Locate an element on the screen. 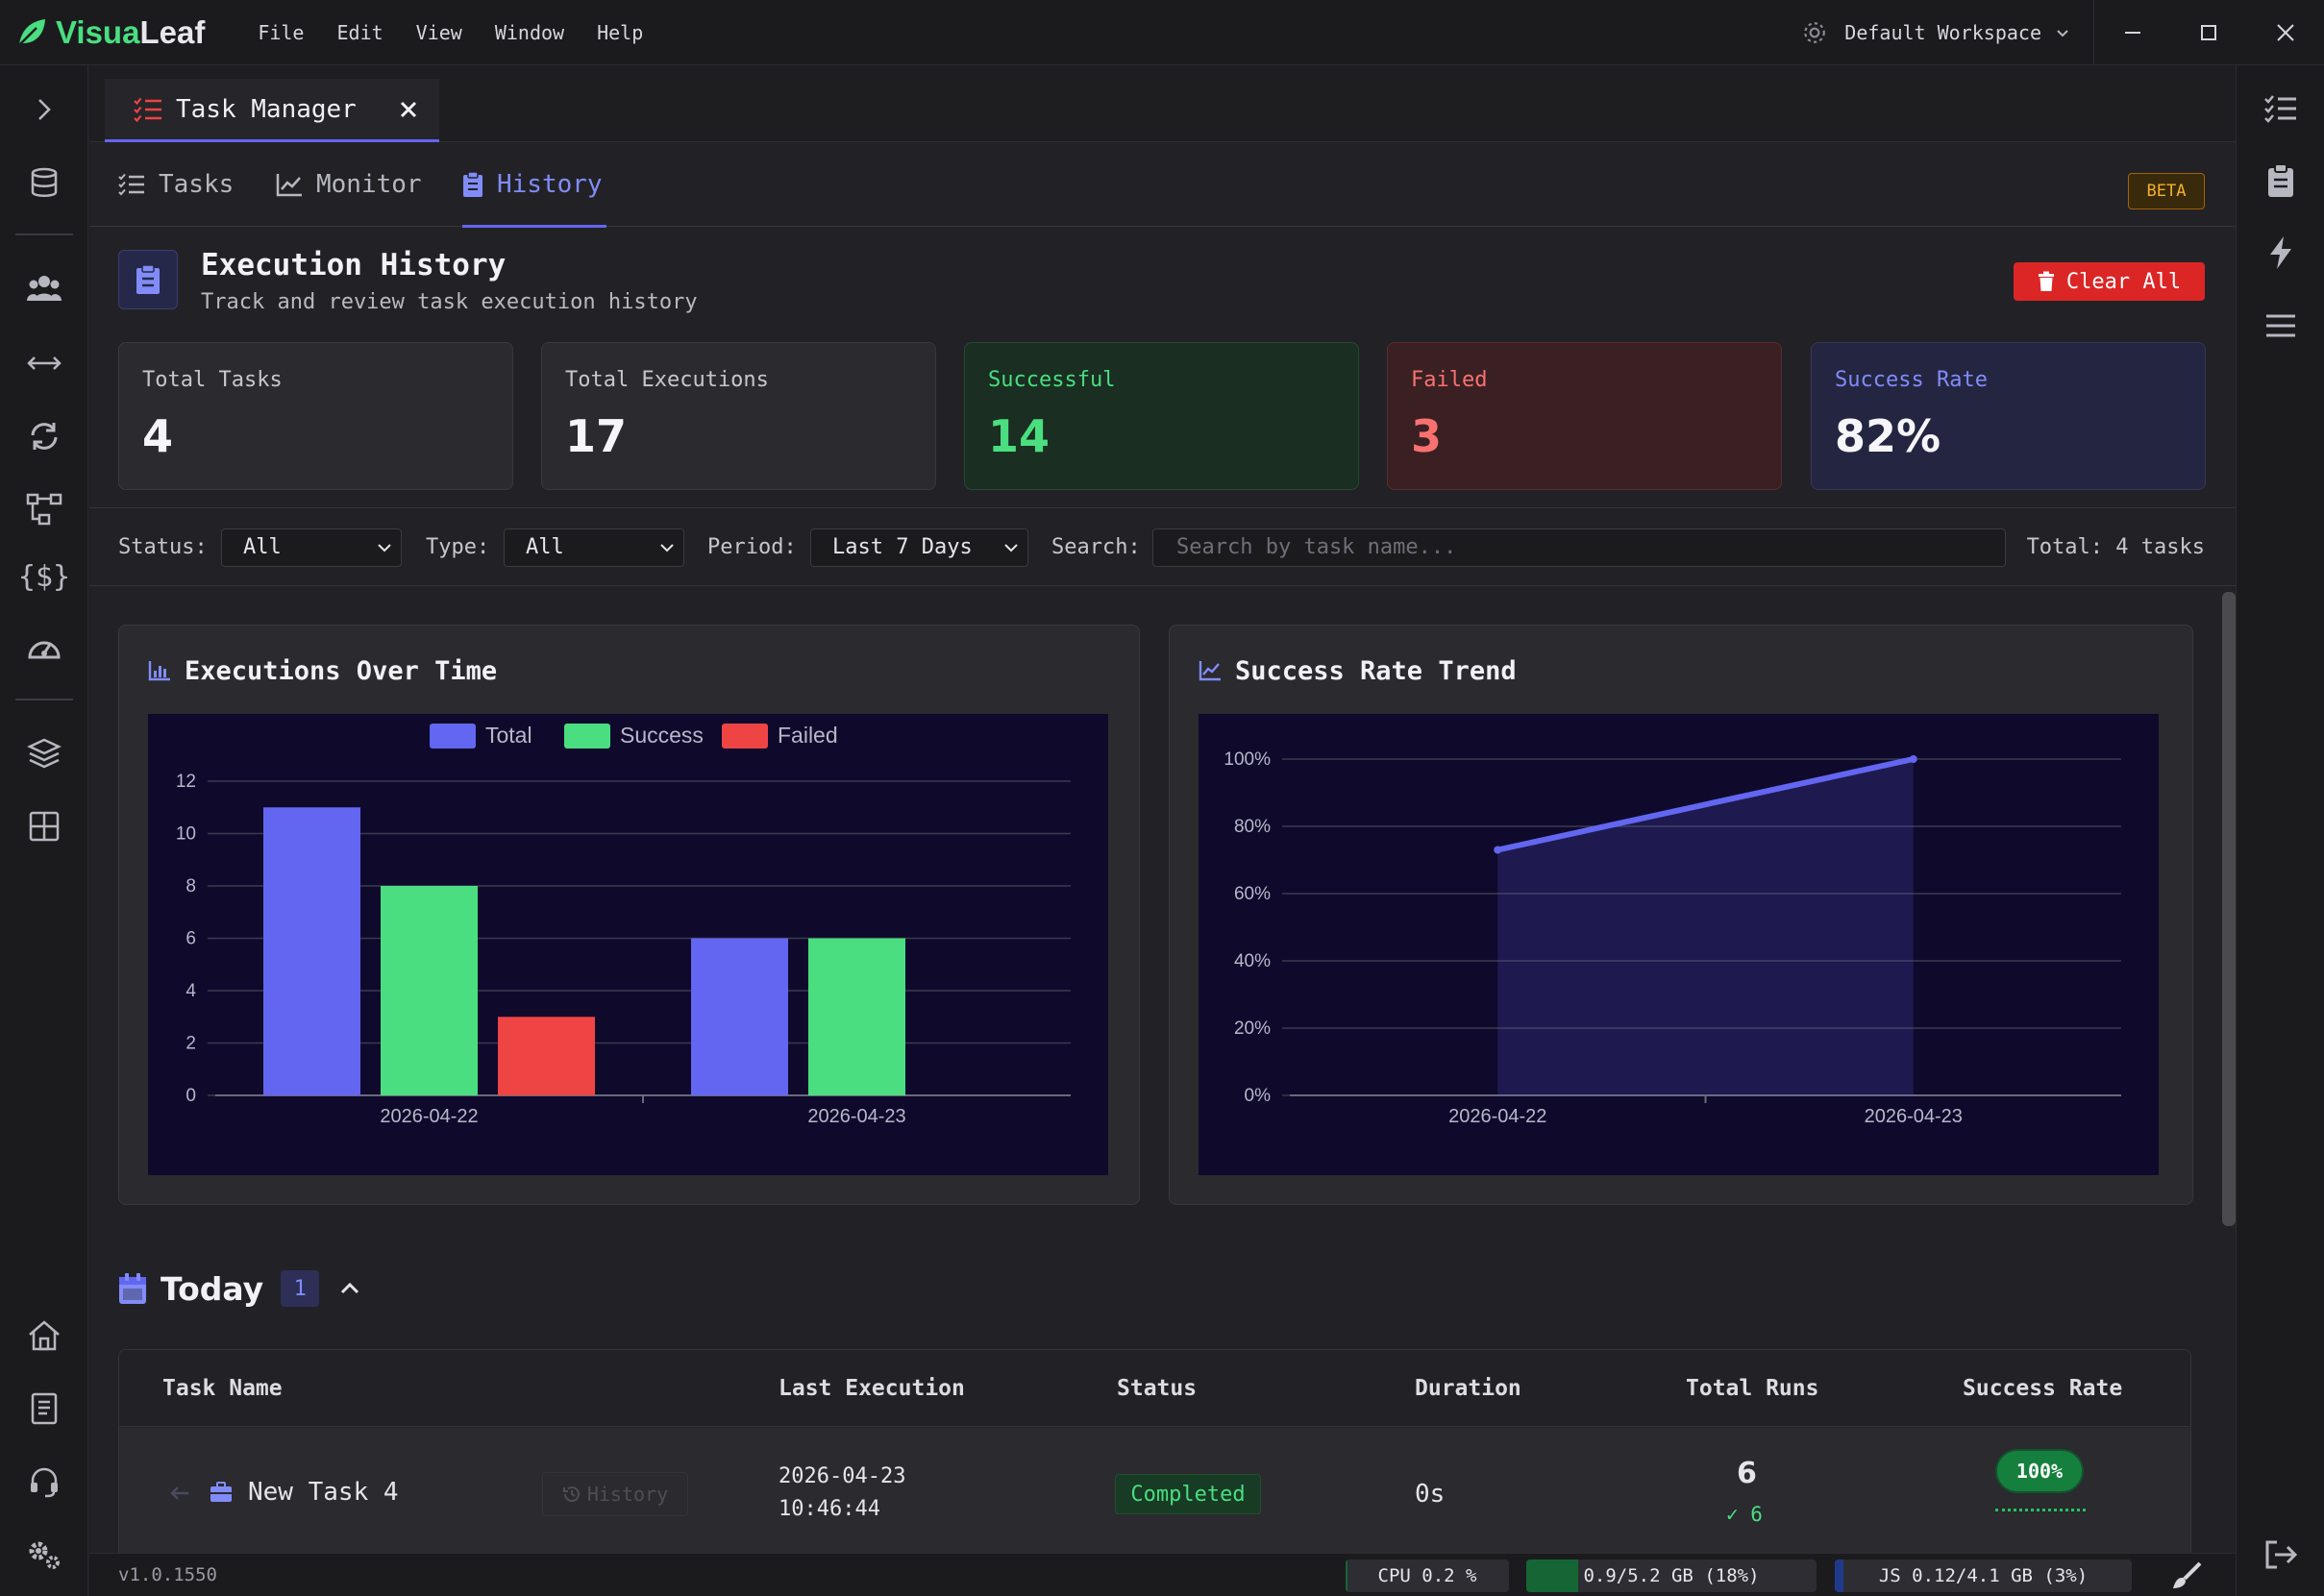 This screenshot has height=1596, width=2324. close-window-button is located at coordinates (2285, 32).